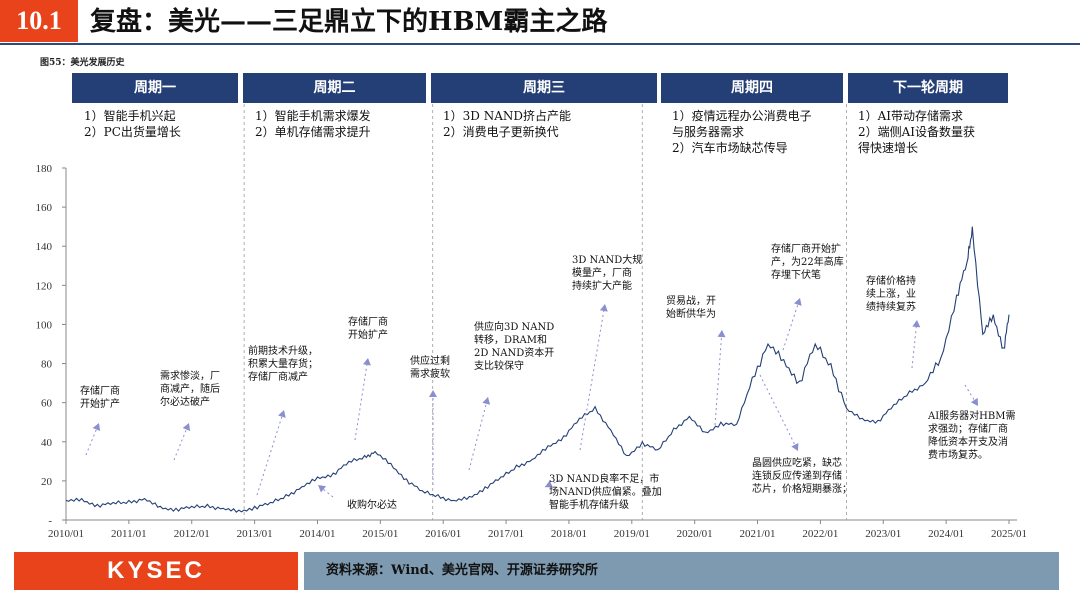 The width and height of the screenshot is (1080, 607). Describe the element at coordinates (972, 436) in the screenshot. I see `annotation: AI服务器对HBM需 求强劲；存储厂商 降低资本开支及消 费市场复苏。` at that location.